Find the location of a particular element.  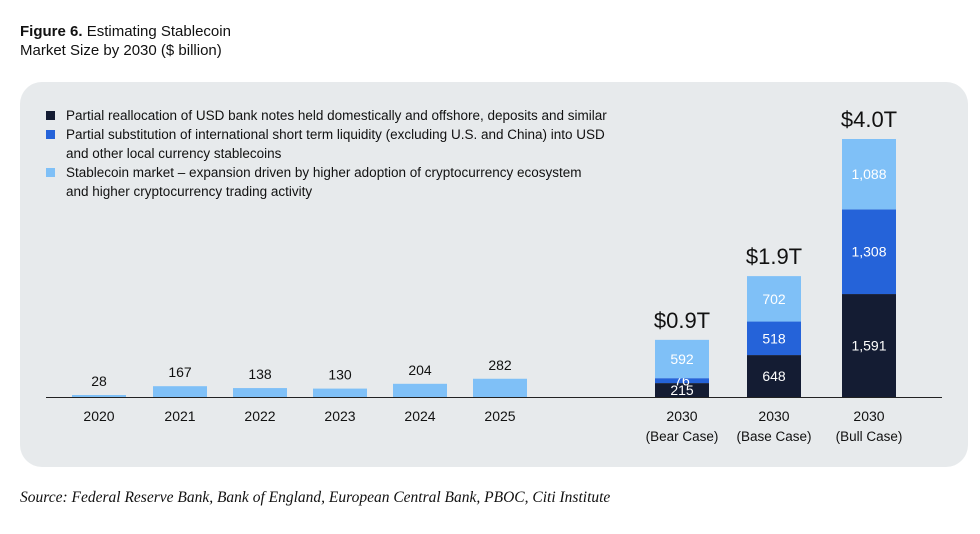

data-label: 518 is located at coordinates (774, 338).